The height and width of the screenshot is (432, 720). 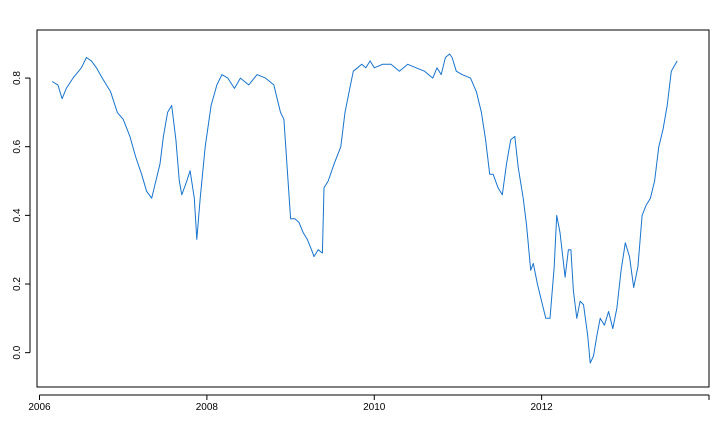 What do you see at coordinates (17, 78) in the screenshot?
I see `y-tick-label-4: 0.8` at bounding box center [17, 78].